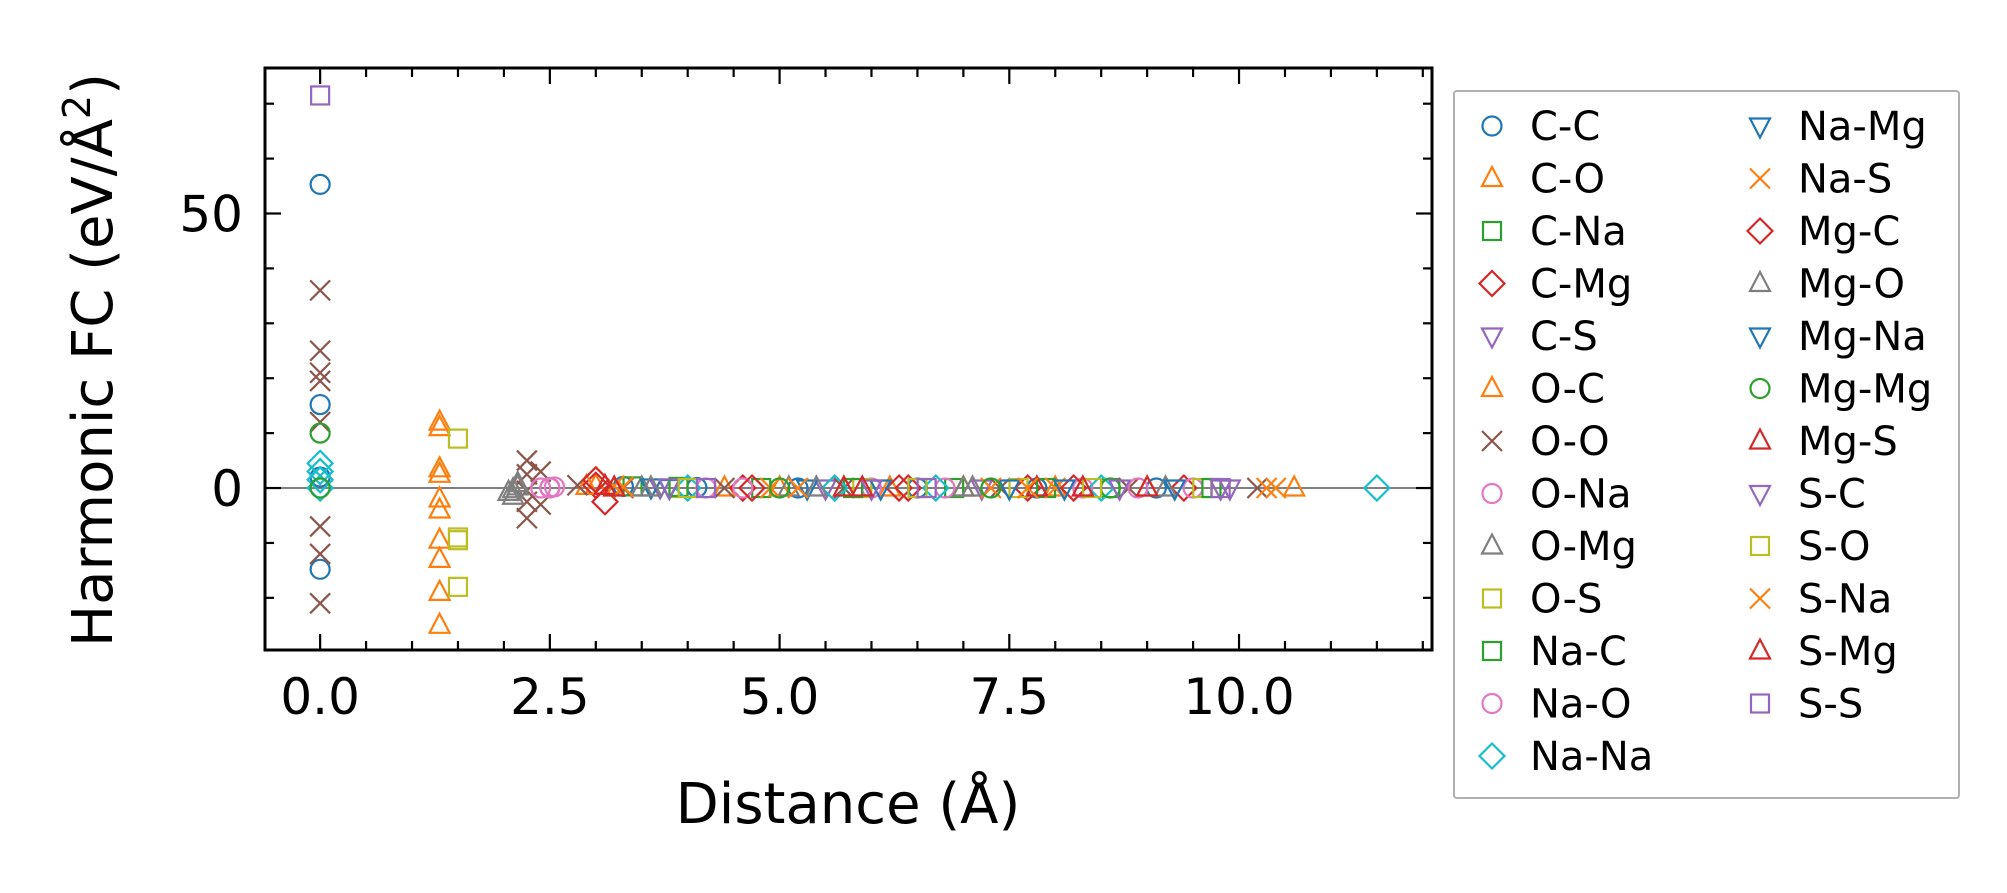 Image resolution: width=2007 pixels, height=893 pixels. What do you see at coordinates (780, 697) in the screenshot?
I see `x-tick-label: 5.0` at bounding box center [780, 697].